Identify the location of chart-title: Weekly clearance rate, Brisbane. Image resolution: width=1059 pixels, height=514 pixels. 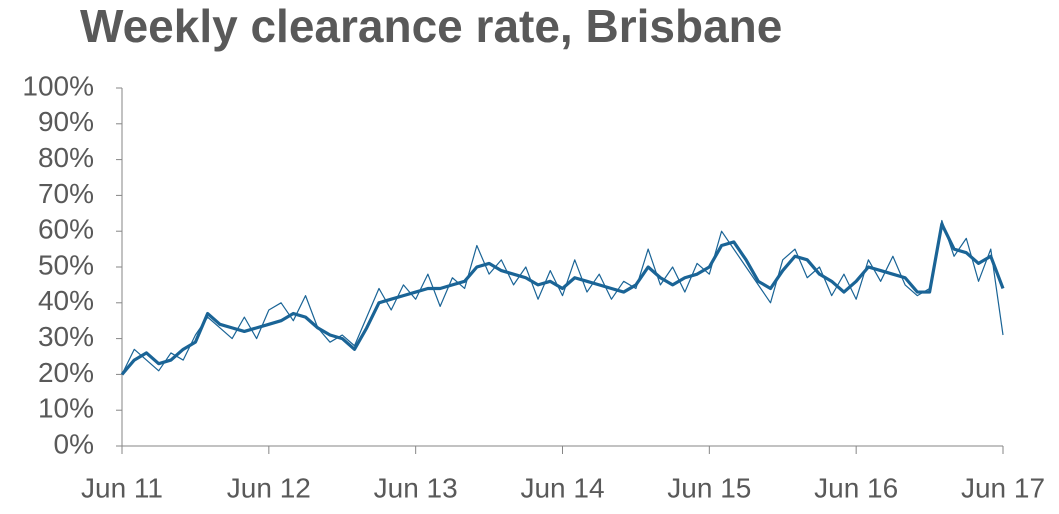
(431, 26).